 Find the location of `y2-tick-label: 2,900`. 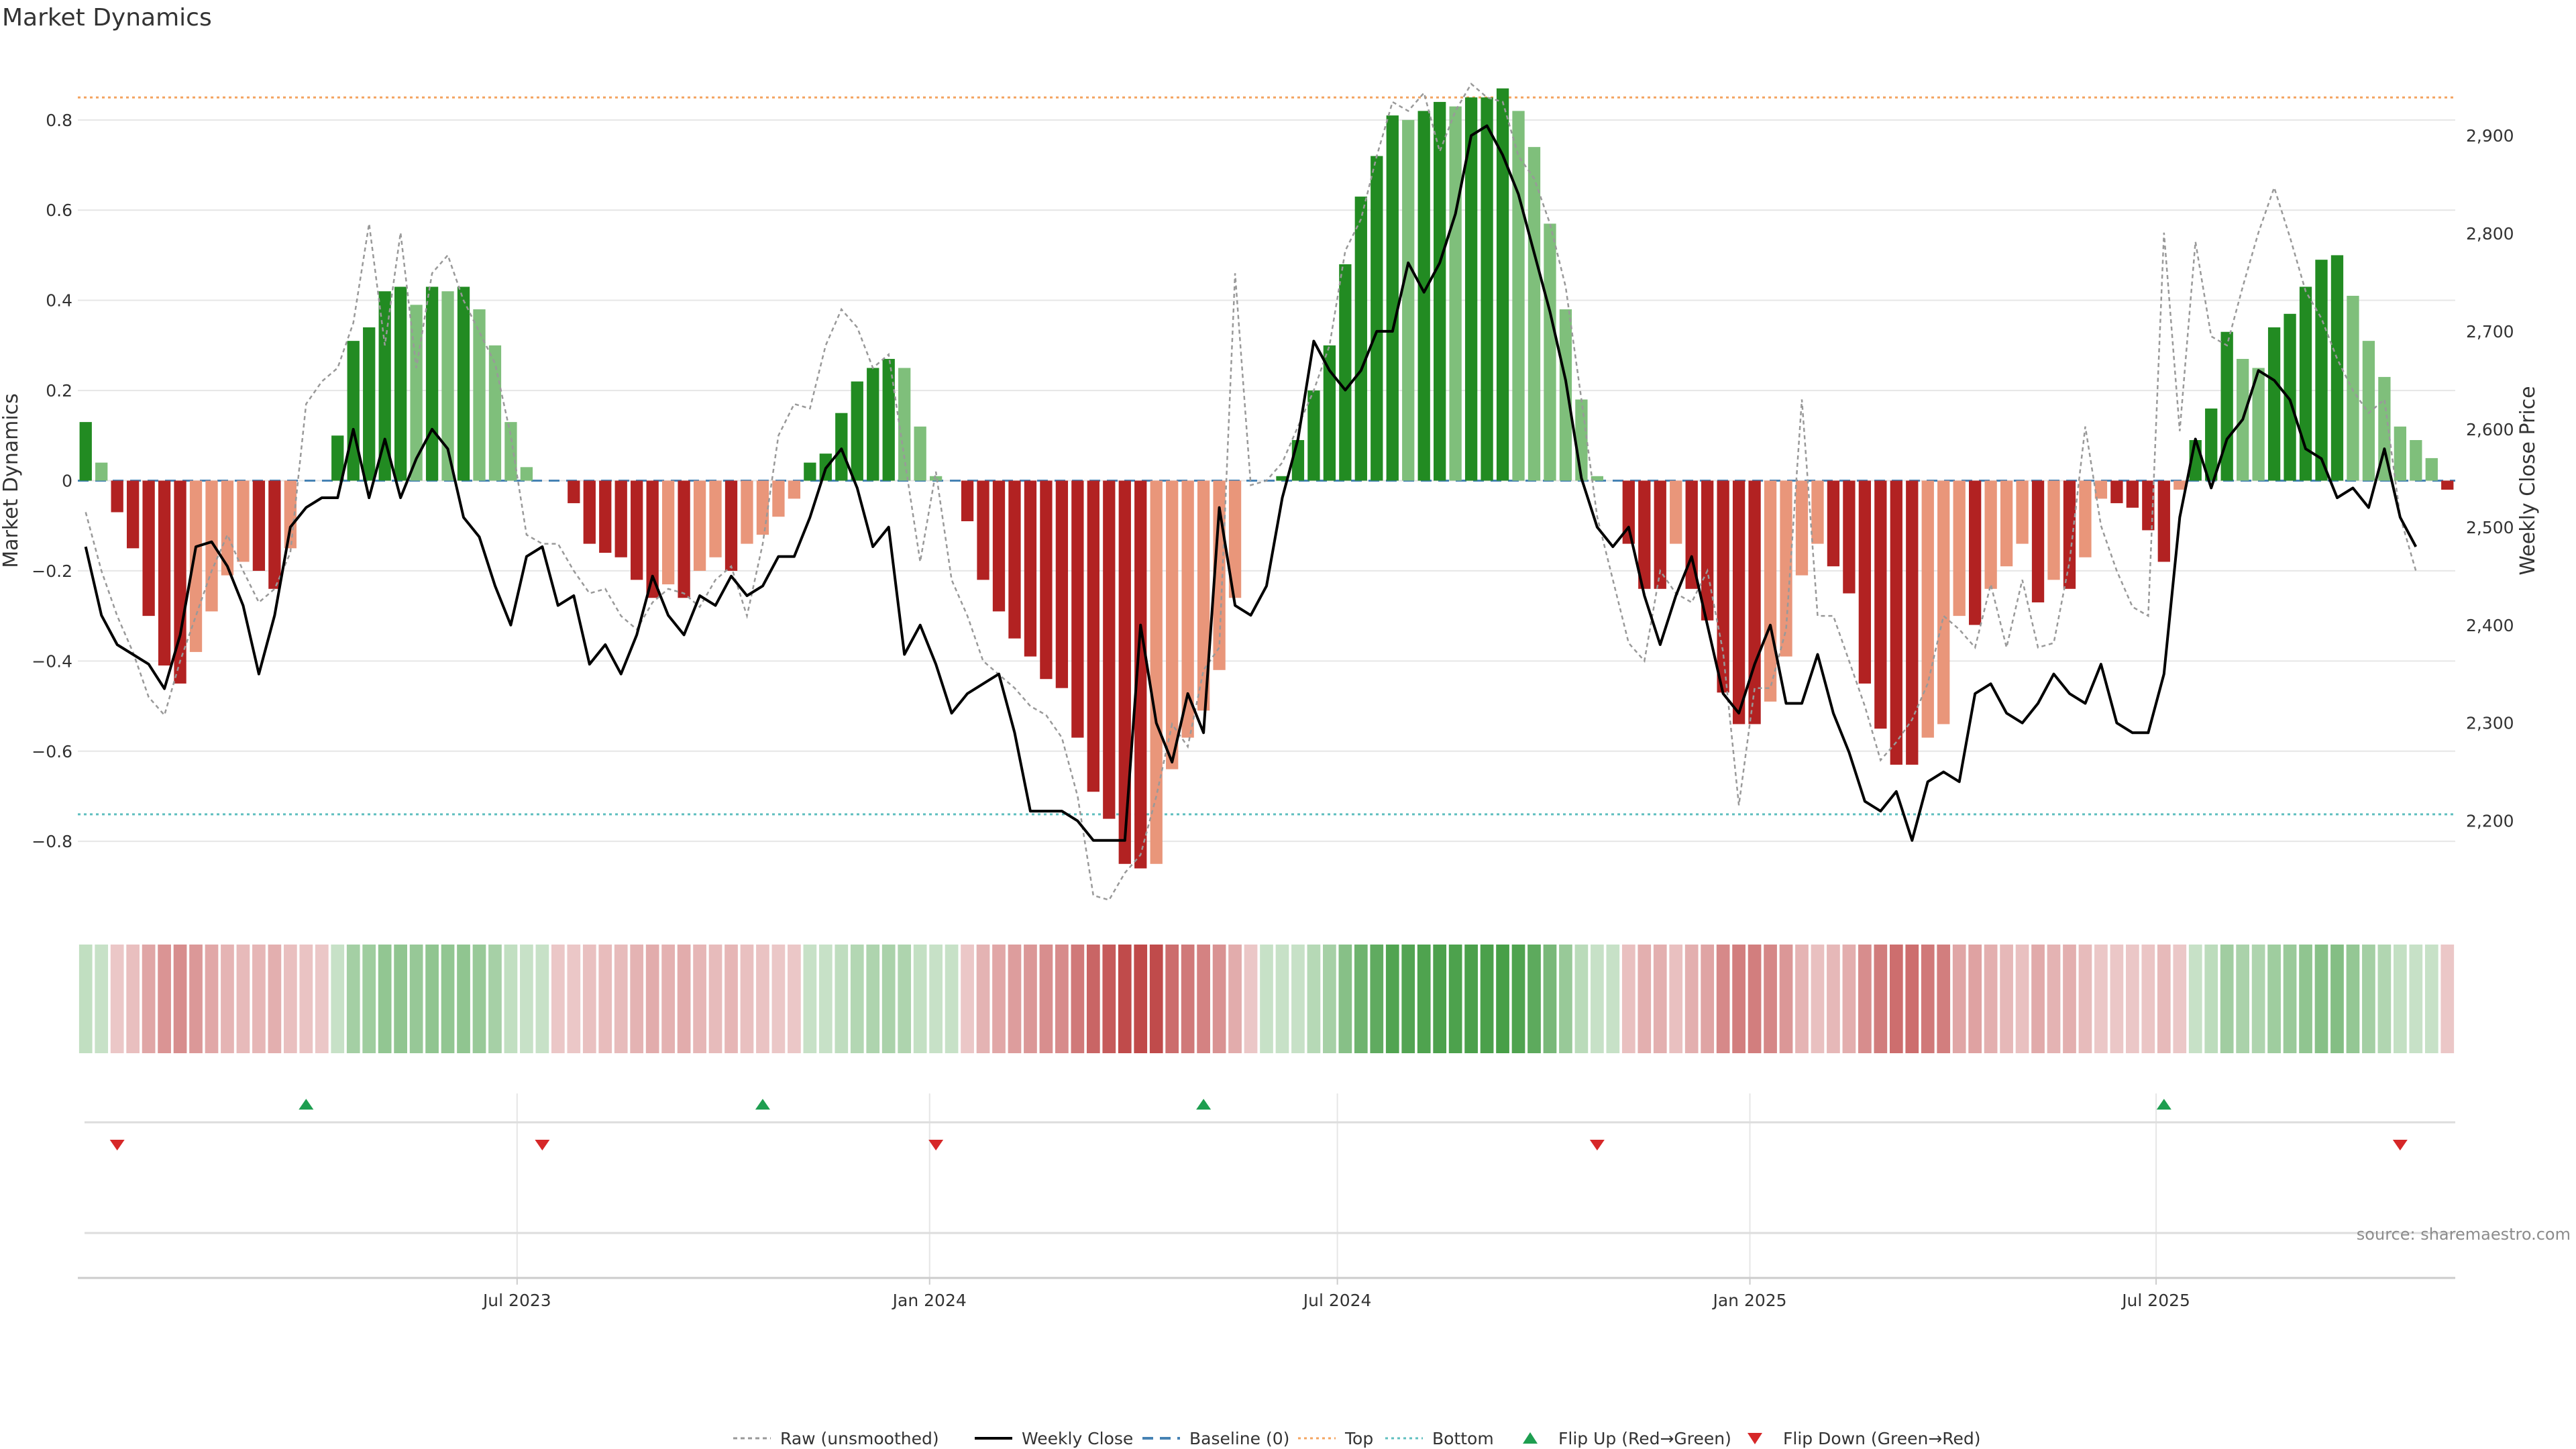

y2-tick-label: 2,900 is located at coordinates (2490, 136).